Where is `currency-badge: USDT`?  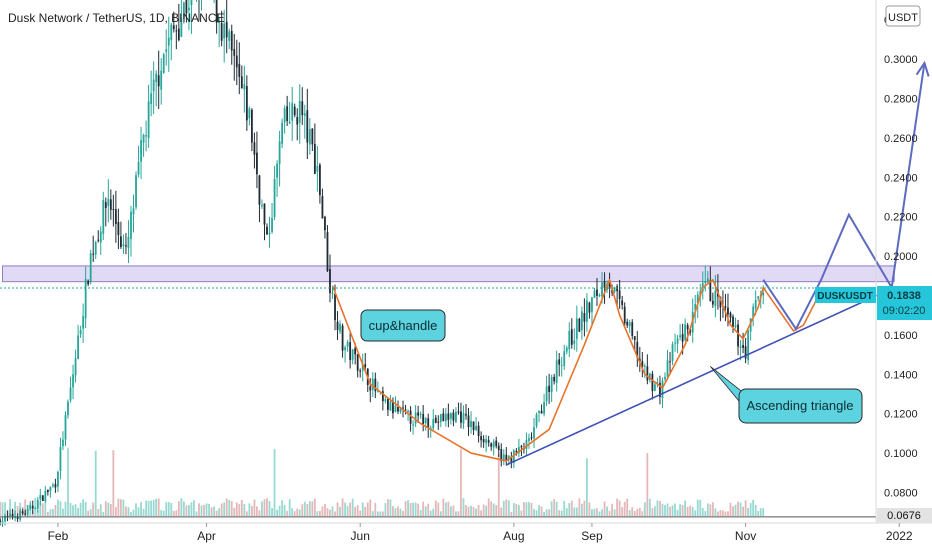 currency-badge: USDT is located at coordinates (903, 16).